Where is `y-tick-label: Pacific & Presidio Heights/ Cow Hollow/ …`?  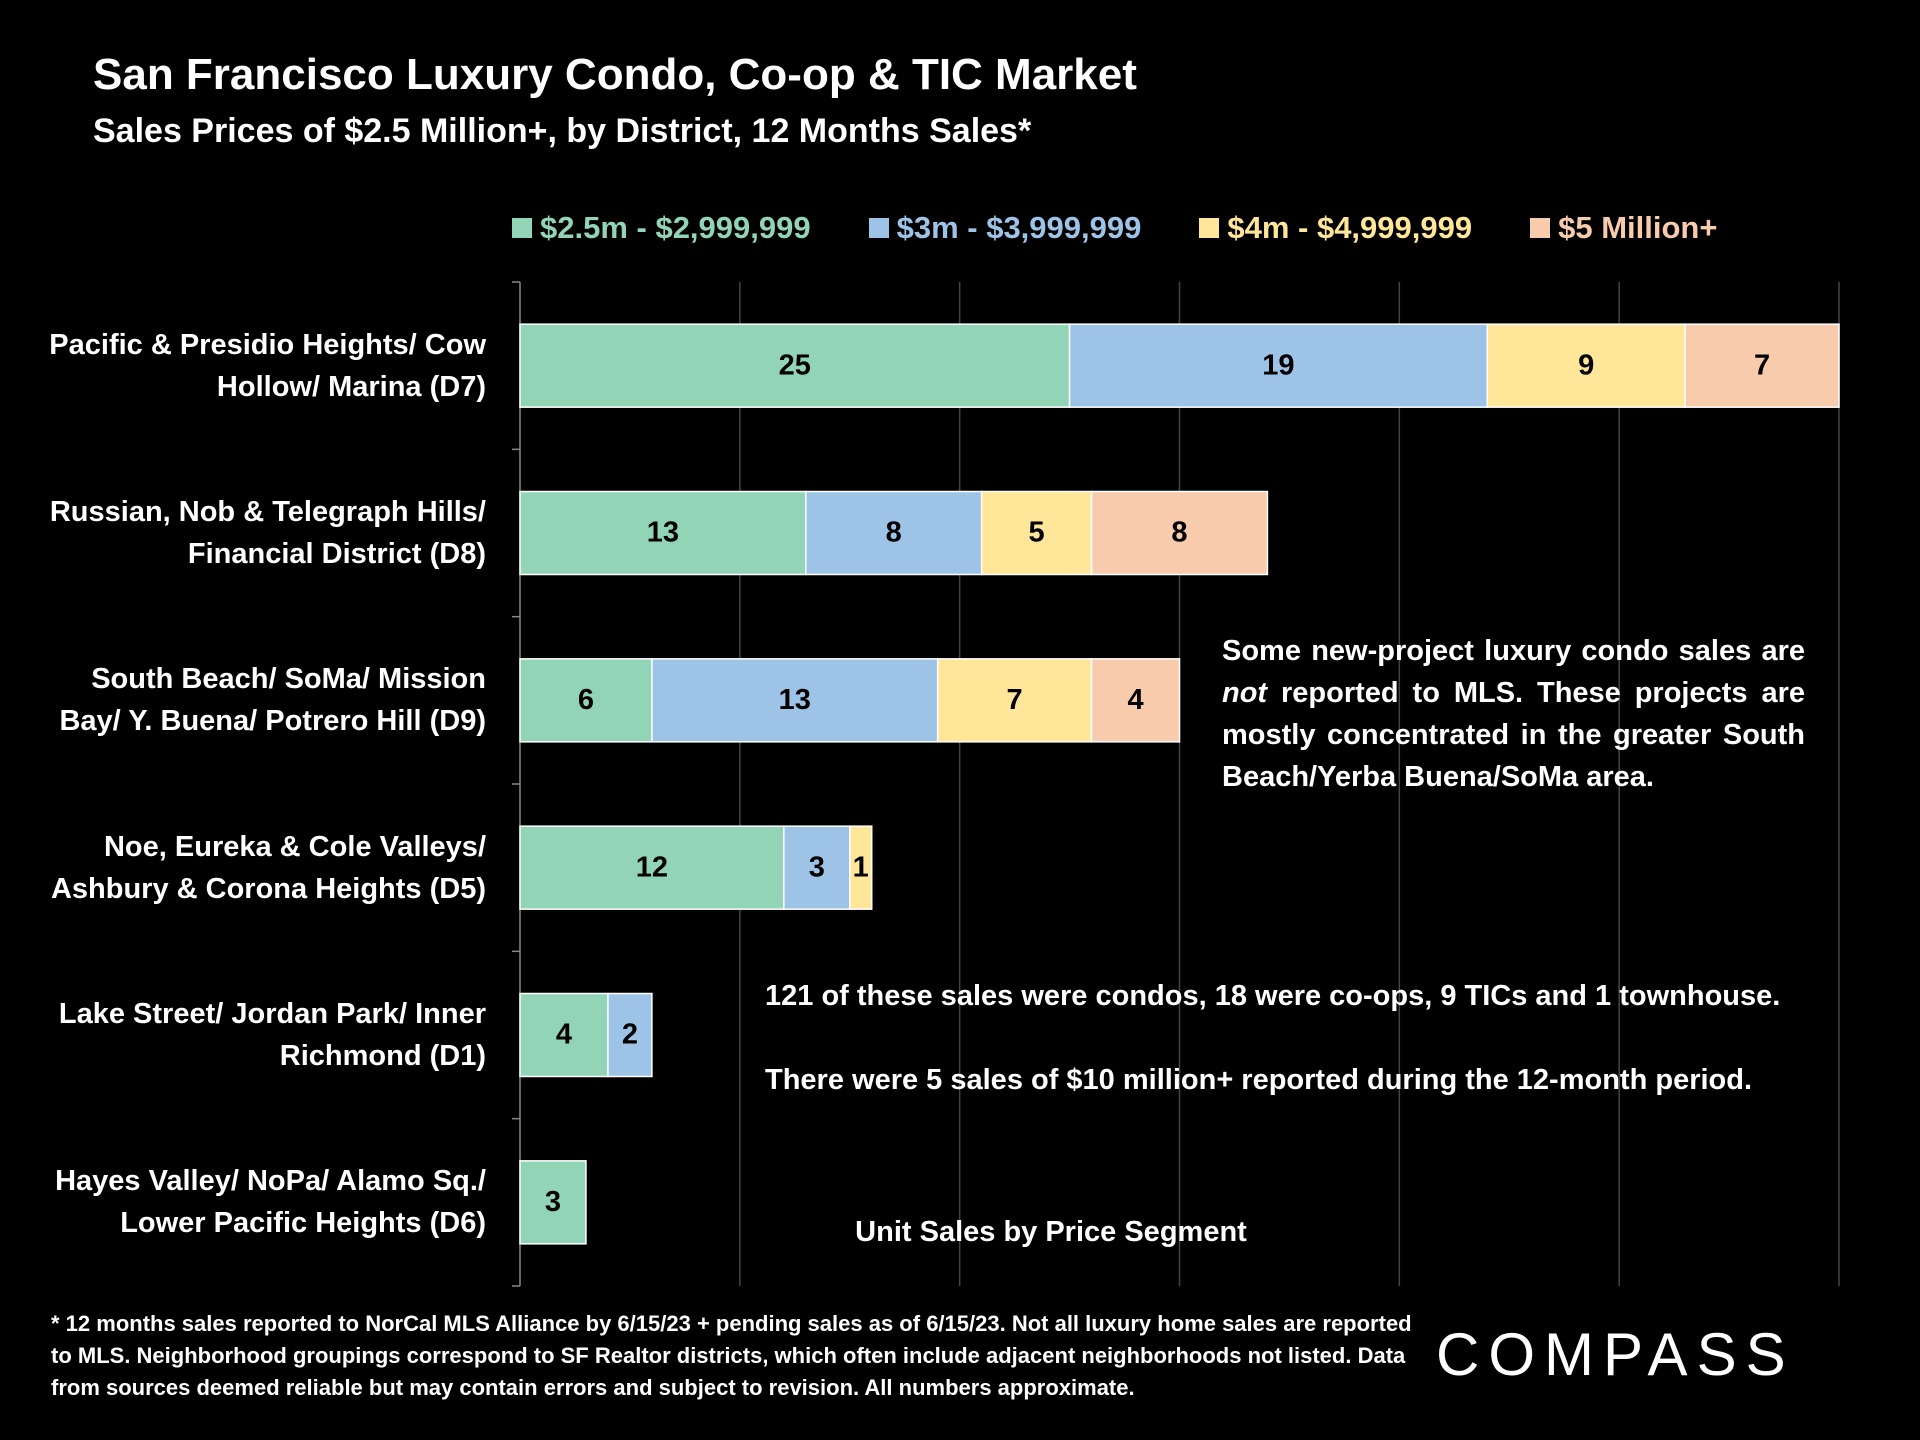 y-tick-label: Pacific & Presidio Heights/ Cow Hollow/ … is located at coordinates (267, 365).